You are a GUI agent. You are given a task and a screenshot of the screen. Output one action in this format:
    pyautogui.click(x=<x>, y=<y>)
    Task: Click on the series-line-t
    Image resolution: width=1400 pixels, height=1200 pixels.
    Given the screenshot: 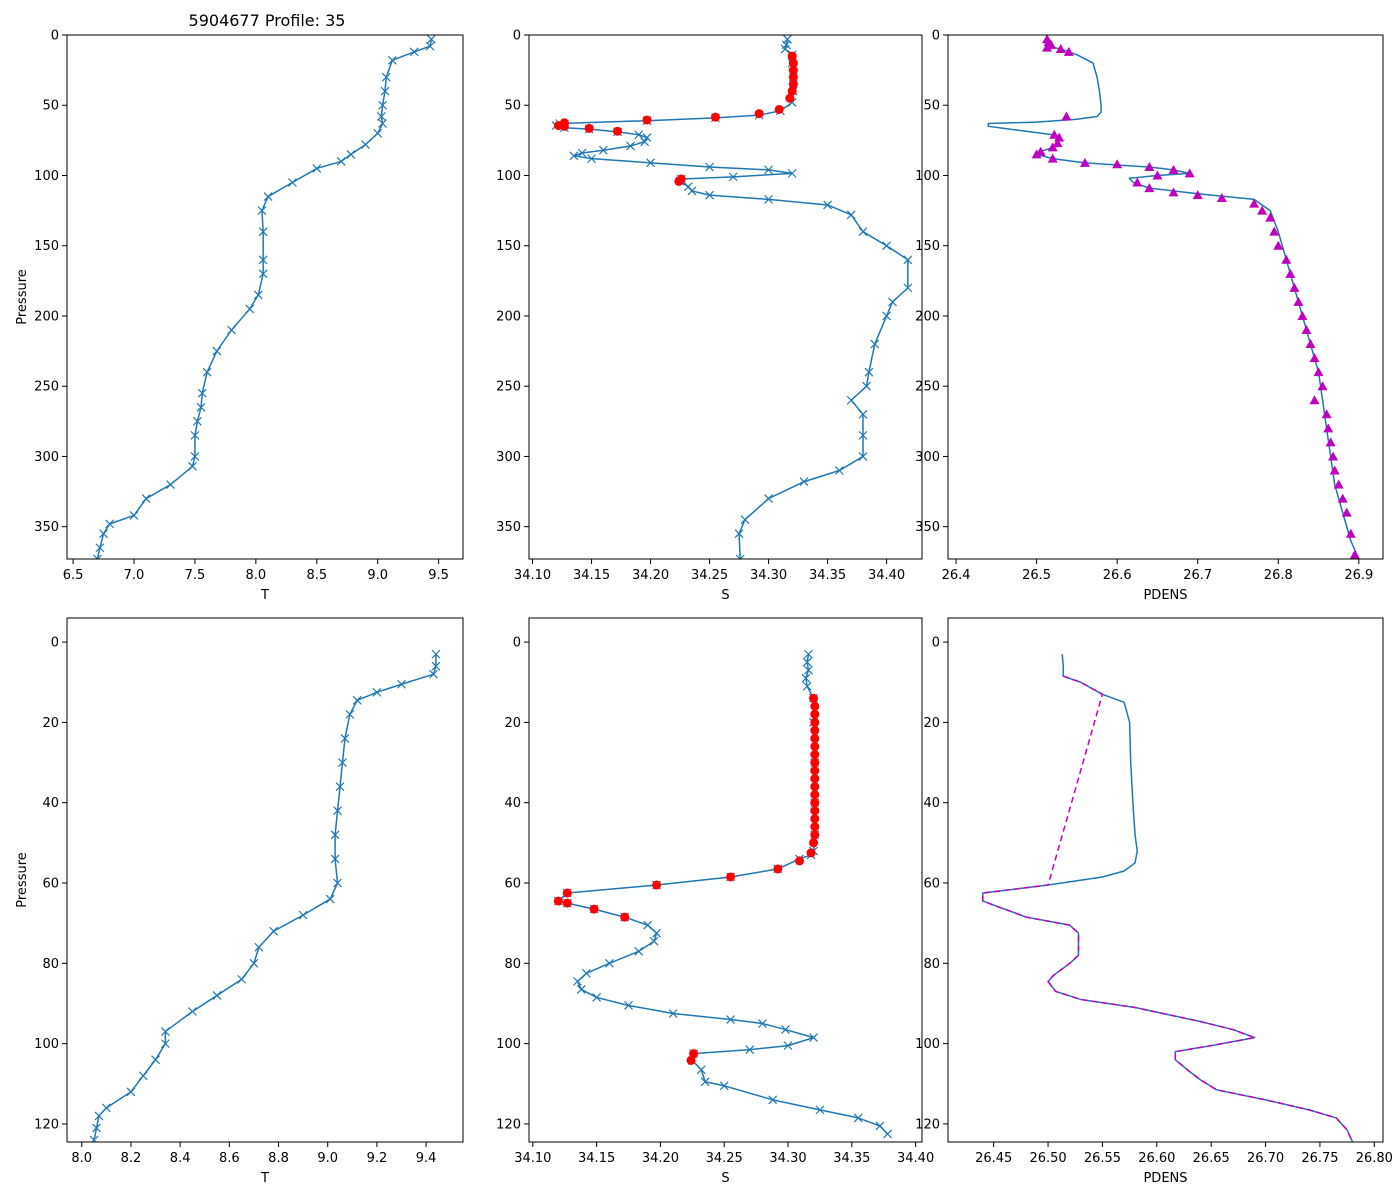 What is the action you would take?
    pyautogui.click(x=265, y=897)
    